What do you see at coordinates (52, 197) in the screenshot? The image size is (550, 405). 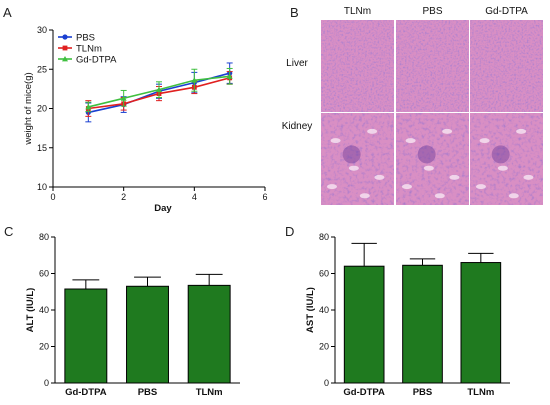 I see `x-tick-label: 0` at bounding box center [52, 197].